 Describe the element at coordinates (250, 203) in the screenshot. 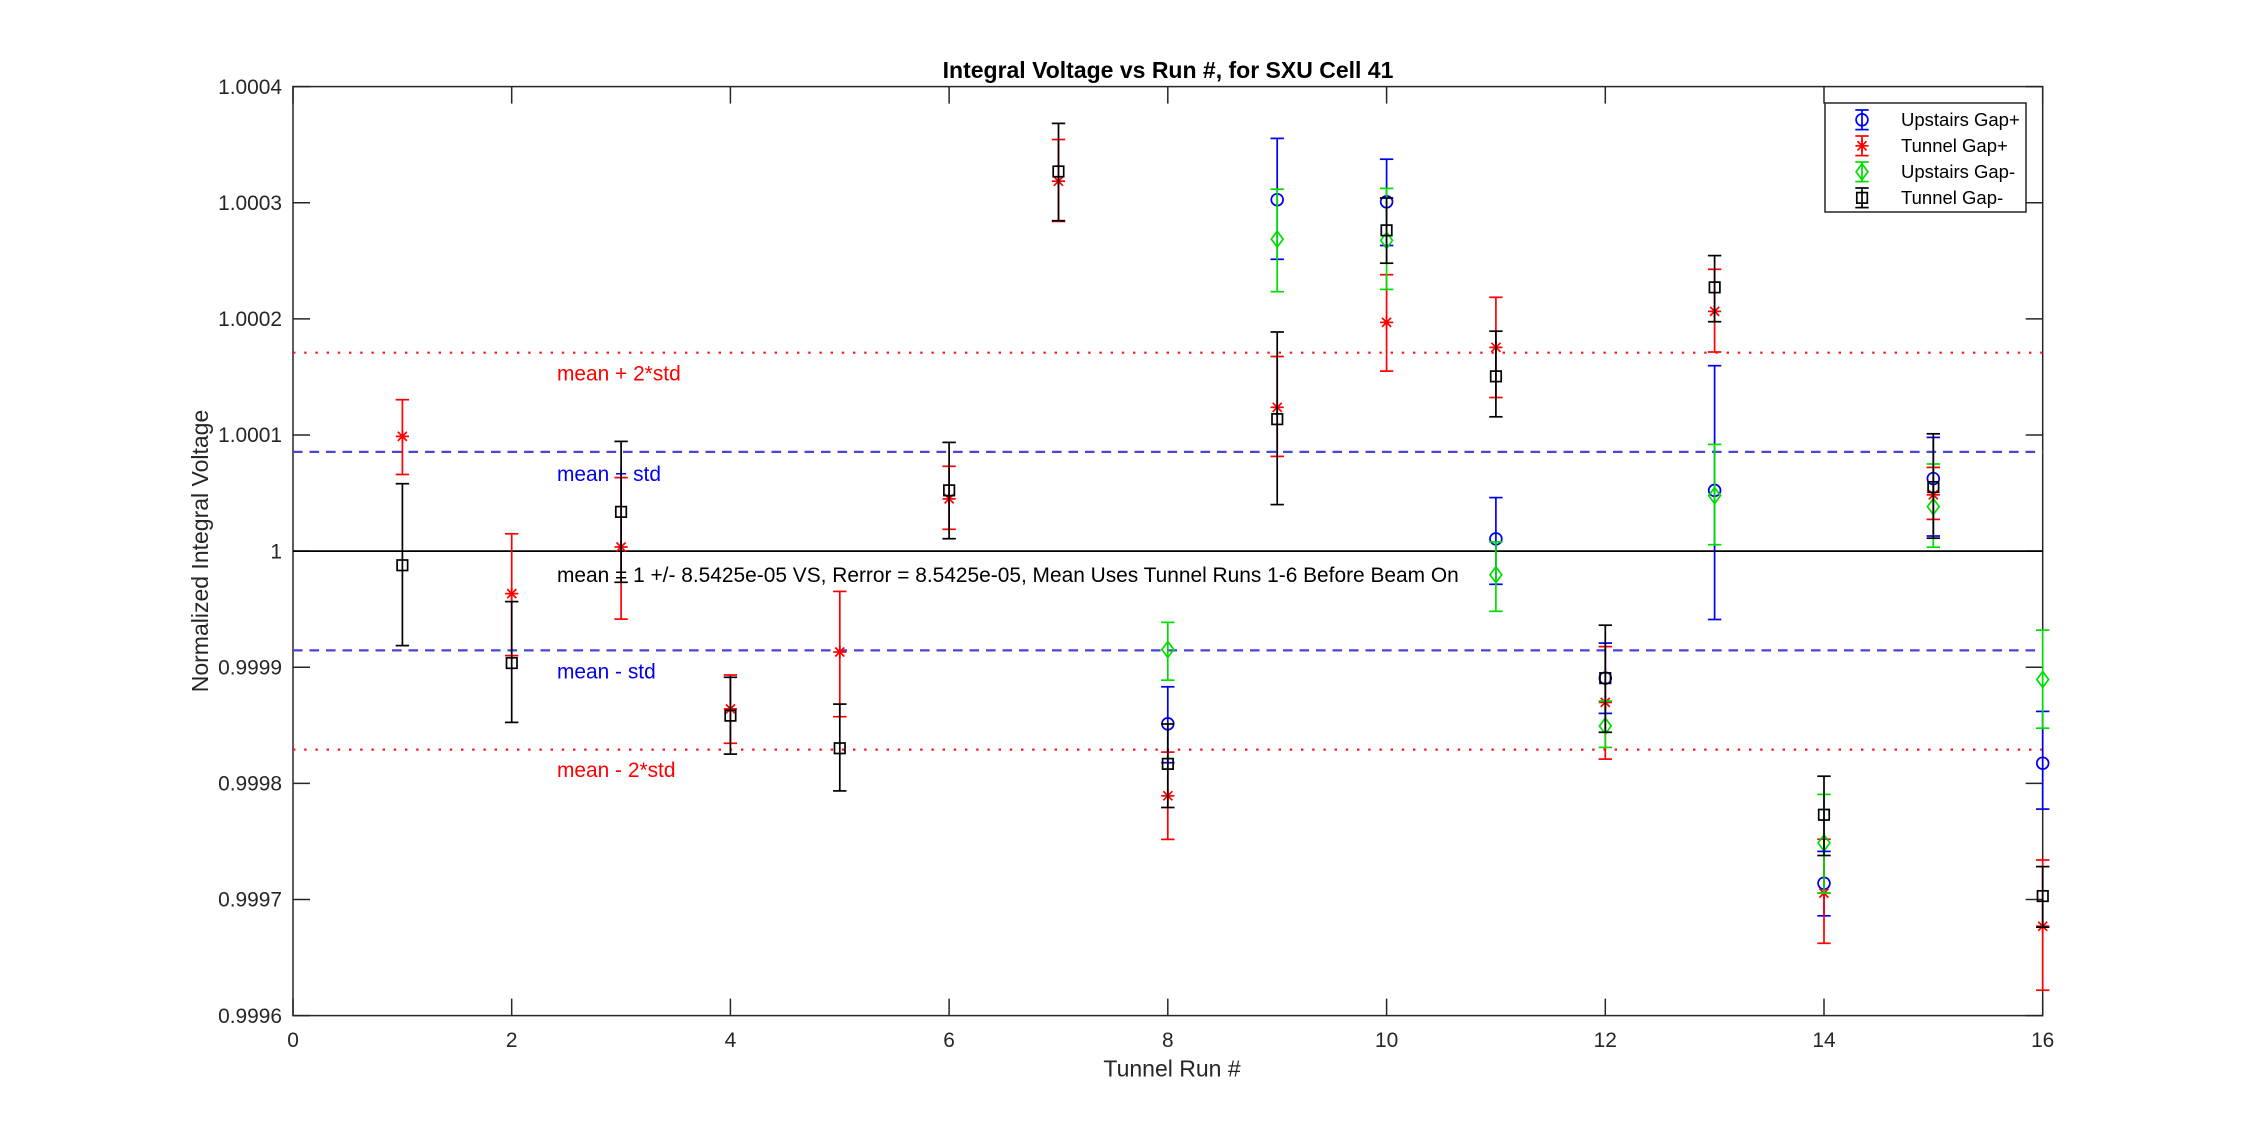

I see `svg-text: 1.0003` at that location.